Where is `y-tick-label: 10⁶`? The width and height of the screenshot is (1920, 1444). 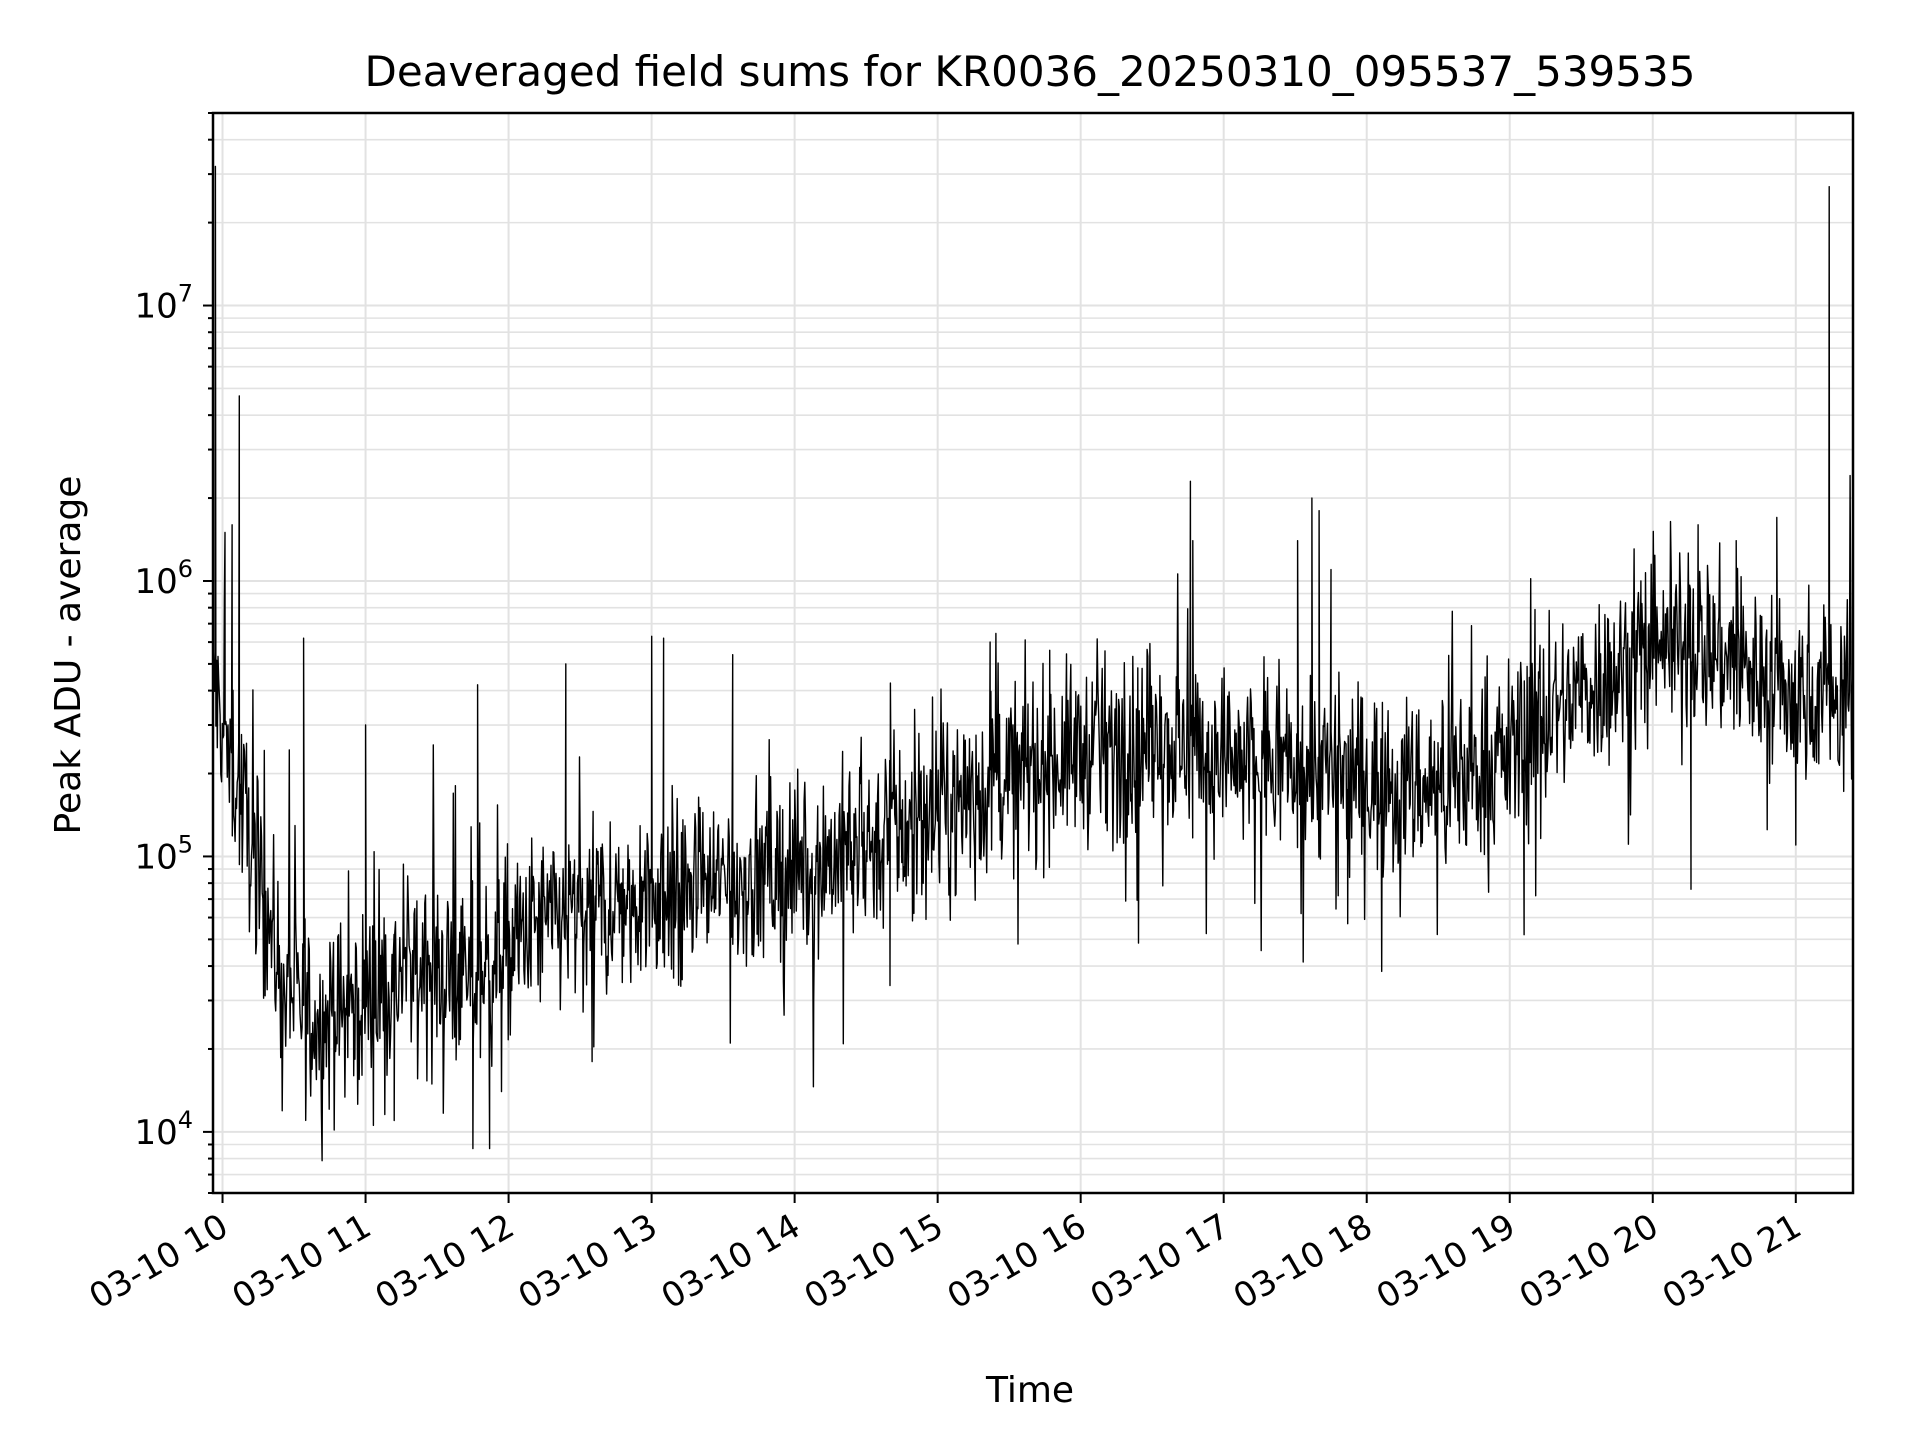 y-tick-label: 10⁶ is located at coordinates (163, 578).